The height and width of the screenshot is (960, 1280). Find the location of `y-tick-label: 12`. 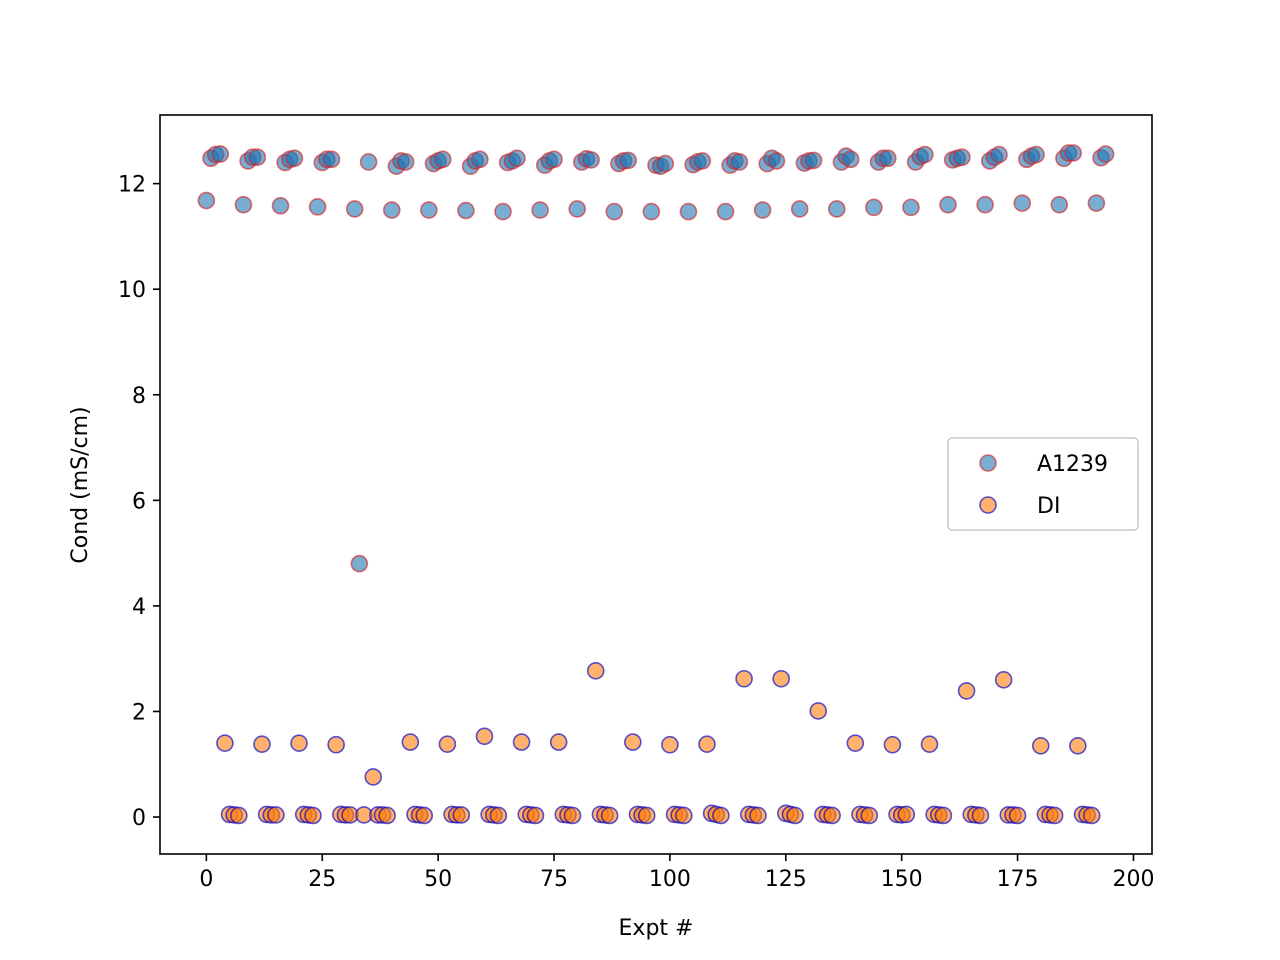

y-tick-label: 12 is located at coordinates (132, 185).